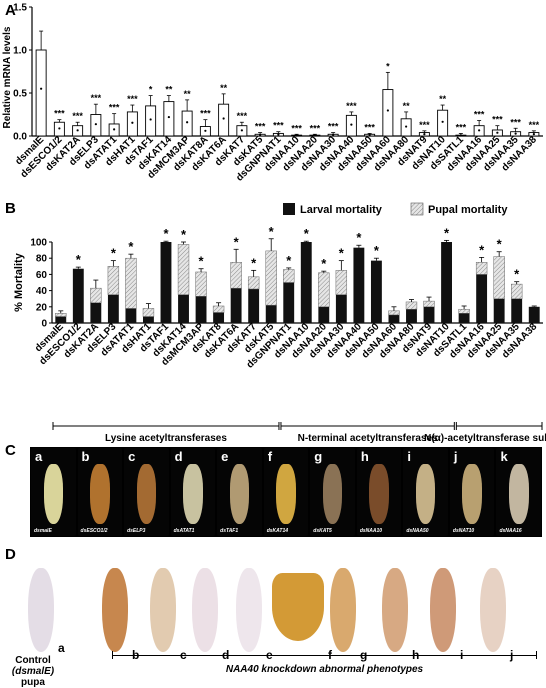 The image size is (546, 688). Describe the element at coordinates (43, 531) in the screenshot. I see `photo-caption: dsmalE` at that location.